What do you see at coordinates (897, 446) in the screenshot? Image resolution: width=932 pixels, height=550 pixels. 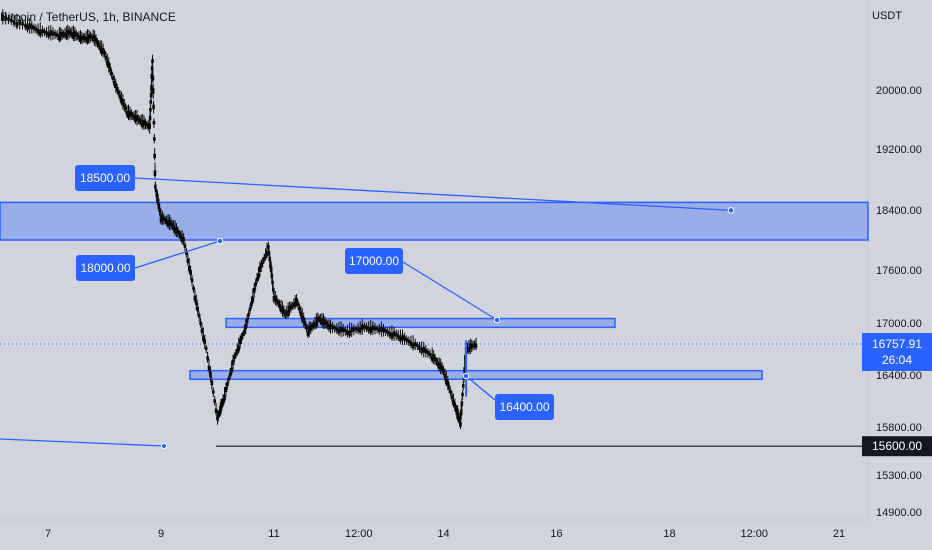 I see `support-price-value: 15600.00` at bounding box center [897, 446].